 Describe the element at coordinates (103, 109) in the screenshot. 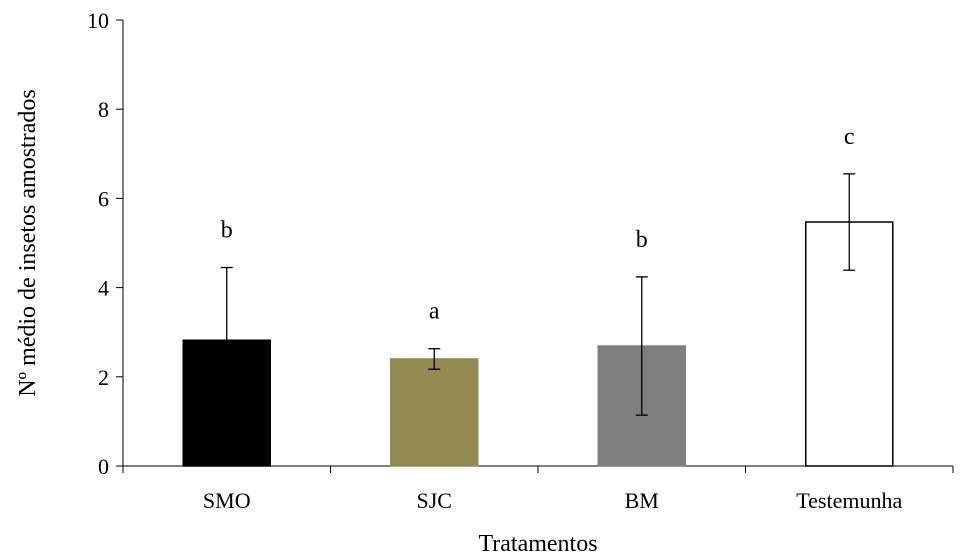

I see `y-tick-label: 8` at that location.